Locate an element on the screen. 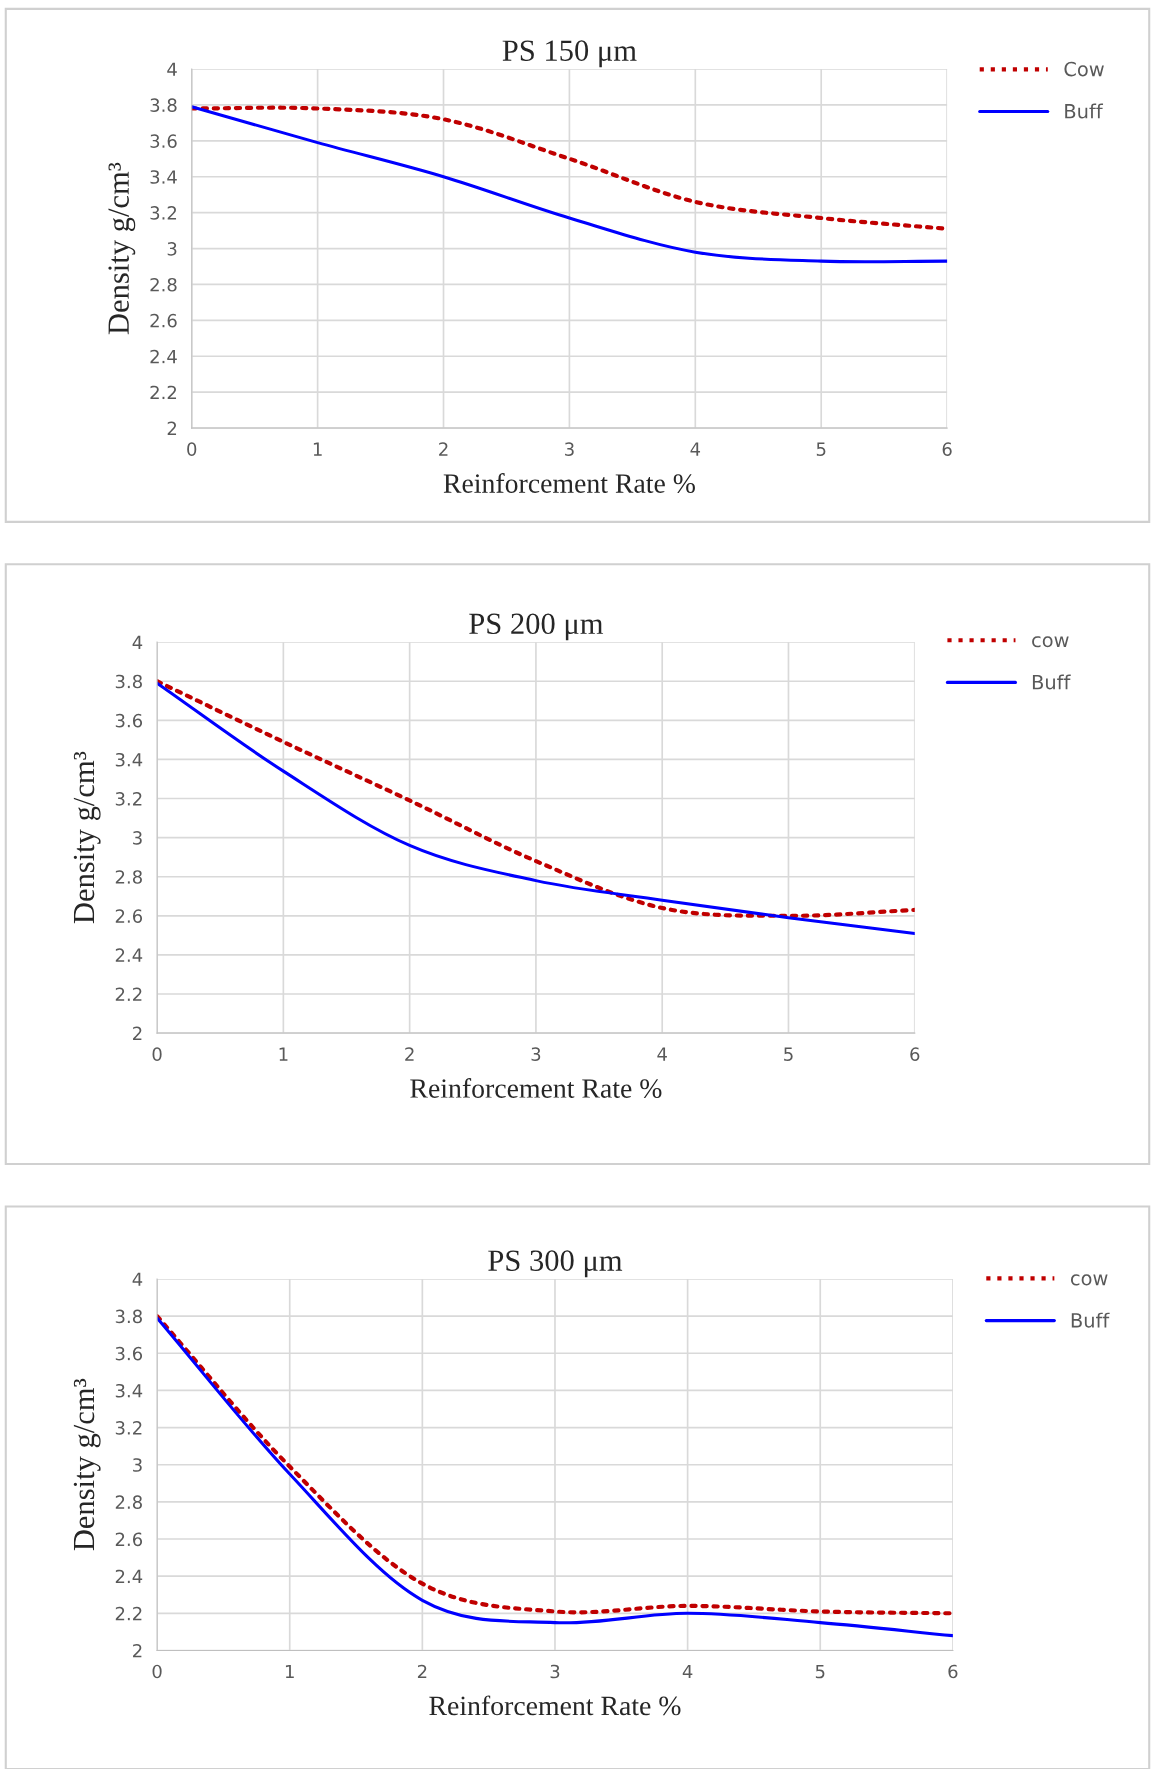  chart-title: PS 200 μm is located at coordinates (536, 627).